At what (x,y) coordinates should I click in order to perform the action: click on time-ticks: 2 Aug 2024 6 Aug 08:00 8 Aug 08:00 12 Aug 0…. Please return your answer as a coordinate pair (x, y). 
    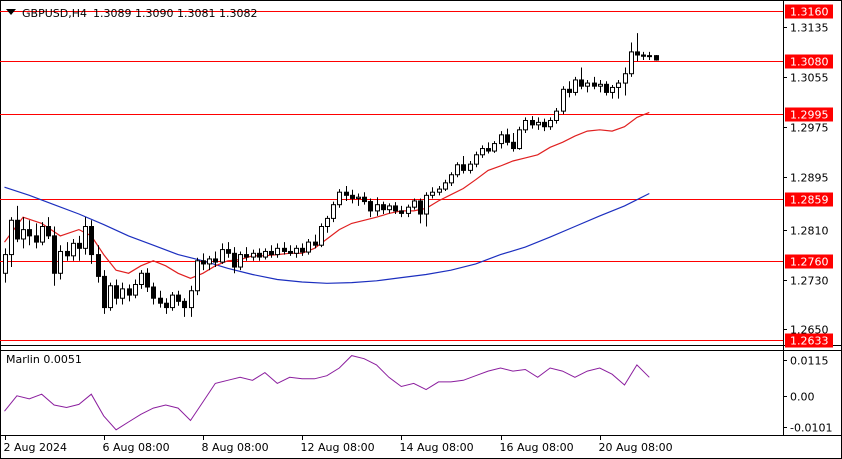
    Looking at the image, I should click on (338, 444).